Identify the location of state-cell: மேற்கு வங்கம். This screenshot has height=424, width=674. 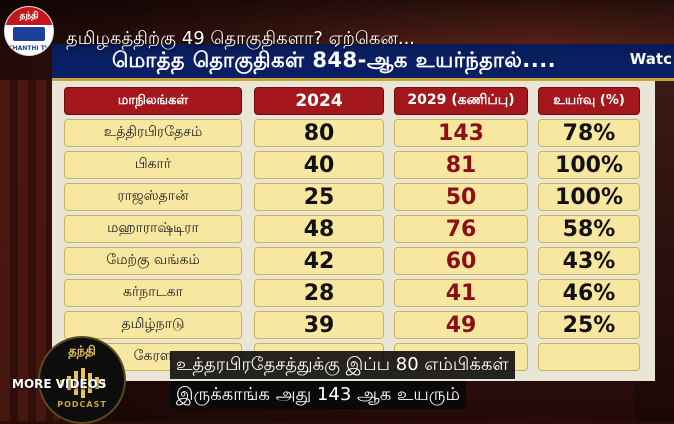
(153, 261).